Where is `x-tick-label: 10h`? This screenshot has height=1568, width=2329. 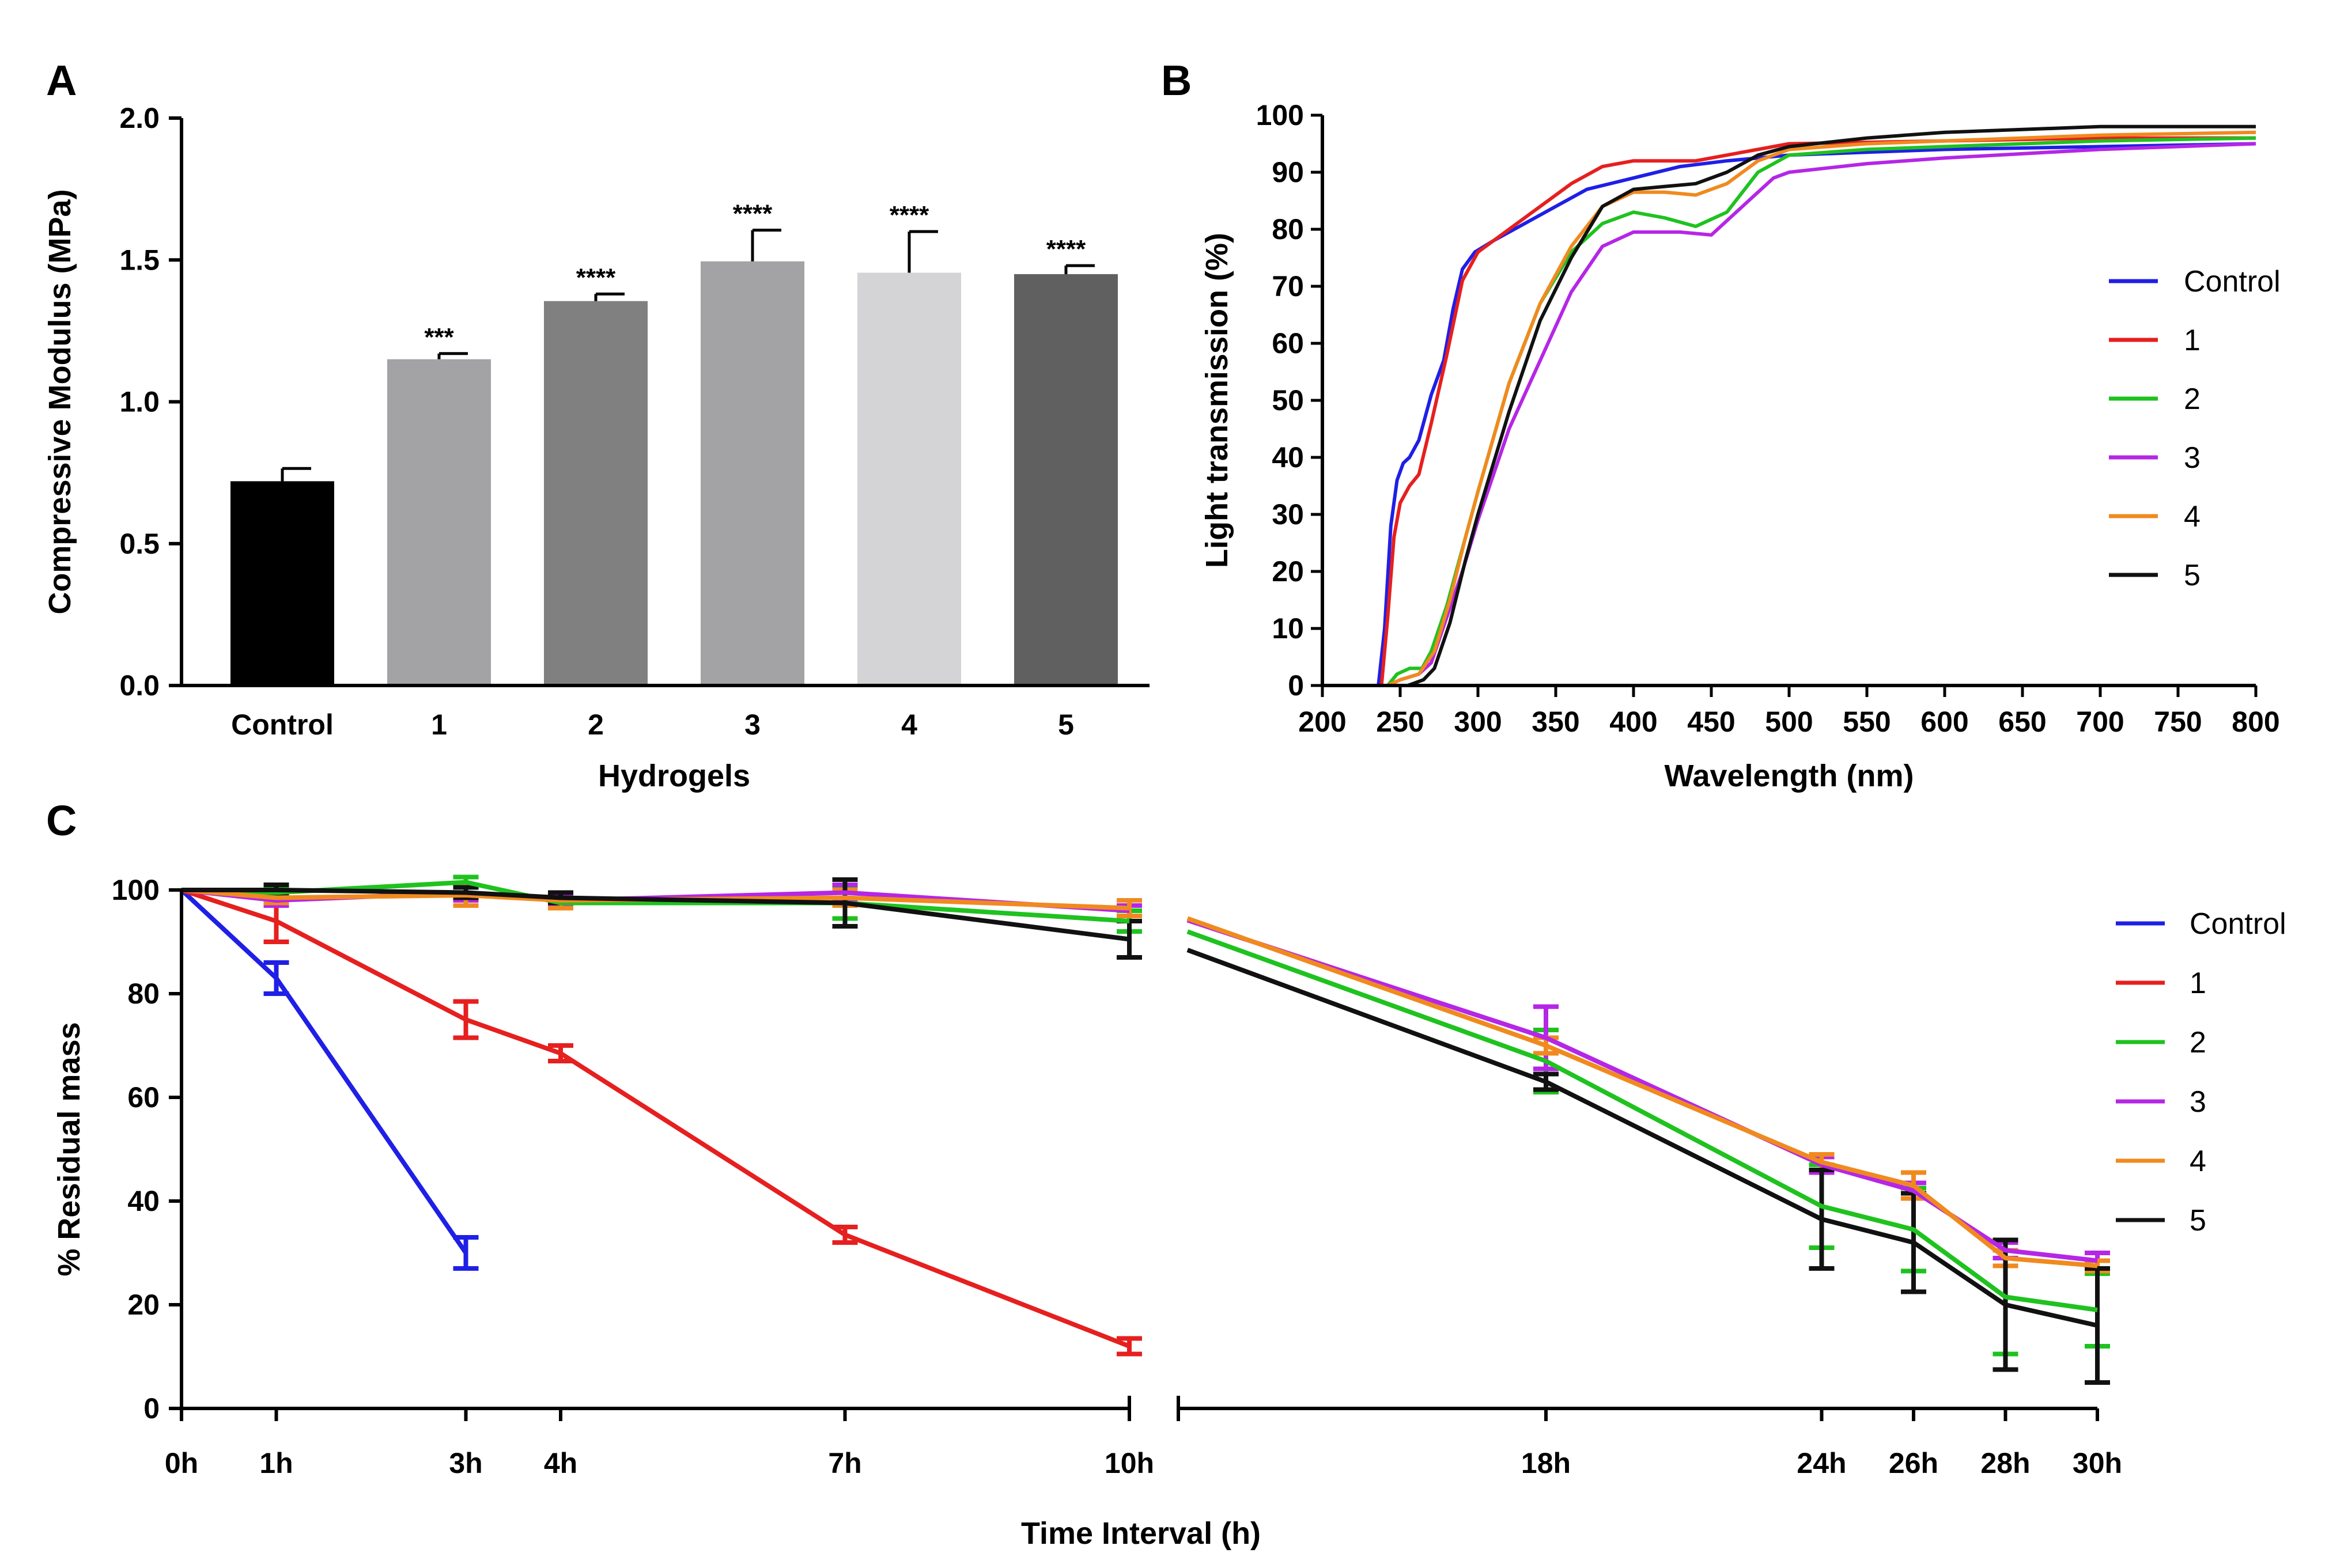 x-tick-label: 10h is located at coordinates (1129, 1463).